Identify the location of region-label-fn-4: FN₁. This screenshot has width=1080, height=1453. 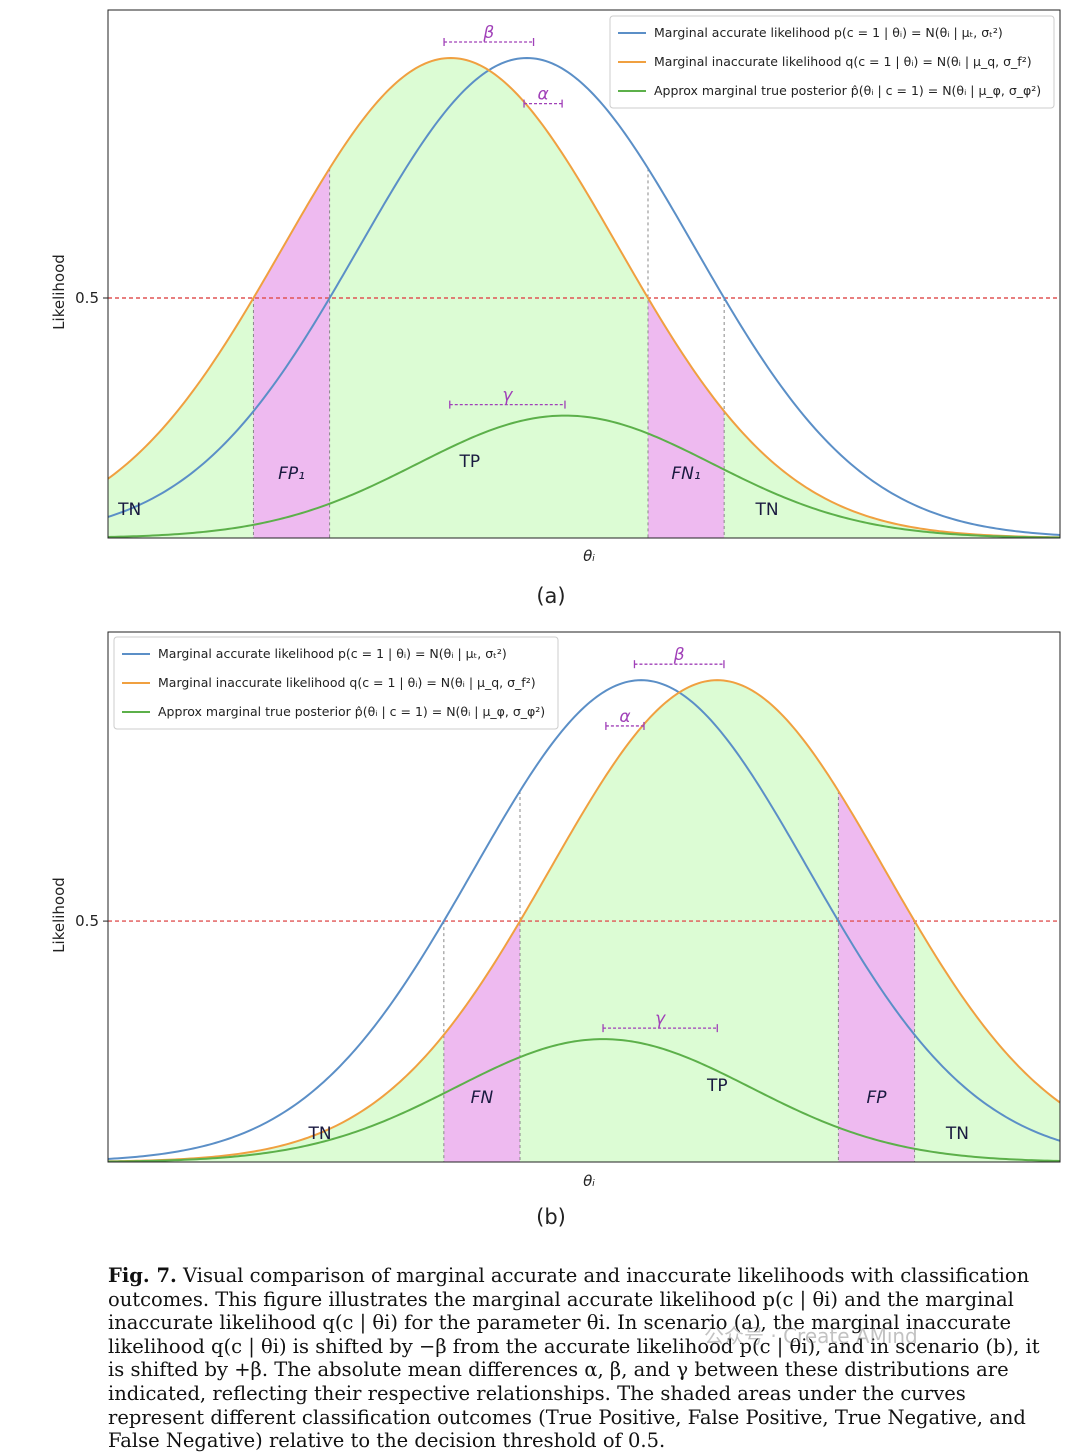
(685, 474).